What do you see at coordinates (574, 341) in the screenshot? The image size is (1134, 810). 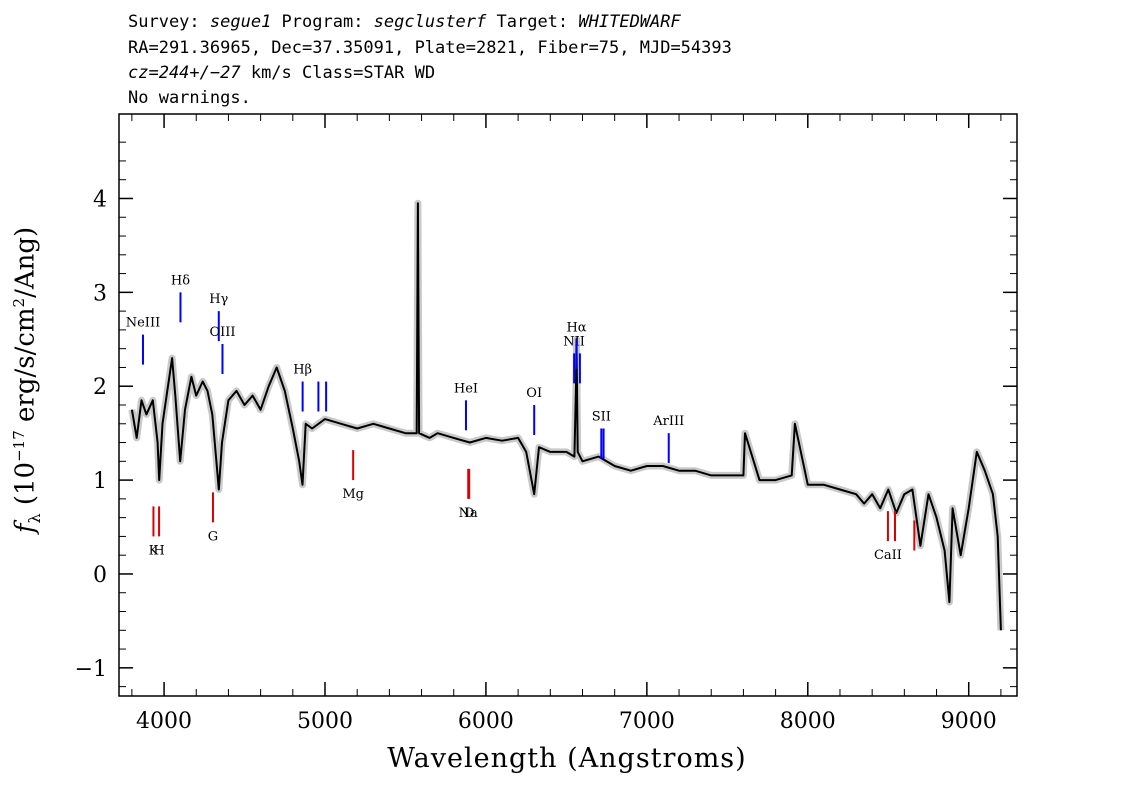 I see `line-label: NII` at bounding box center [574, 341].